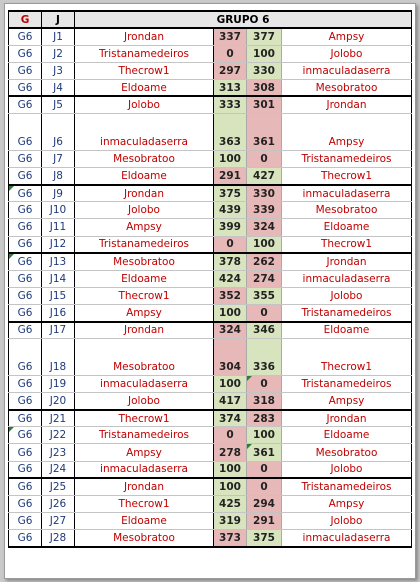 This screenshot has width=420, height=582. What do you see at coordinates (210, 538) in the screenshot?
I see `table-row: G6 J28 Mesobratoo 373 375 inmaculadaserra` at bounding box center [210, 538].